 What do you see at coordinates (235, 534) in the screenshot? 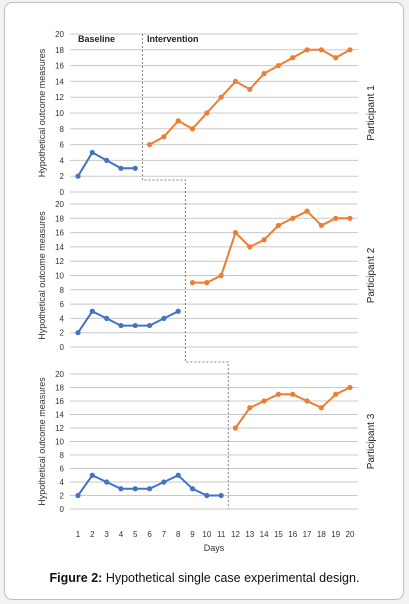
I see `x-tick-label: 12` at bounding box center [235, 534].